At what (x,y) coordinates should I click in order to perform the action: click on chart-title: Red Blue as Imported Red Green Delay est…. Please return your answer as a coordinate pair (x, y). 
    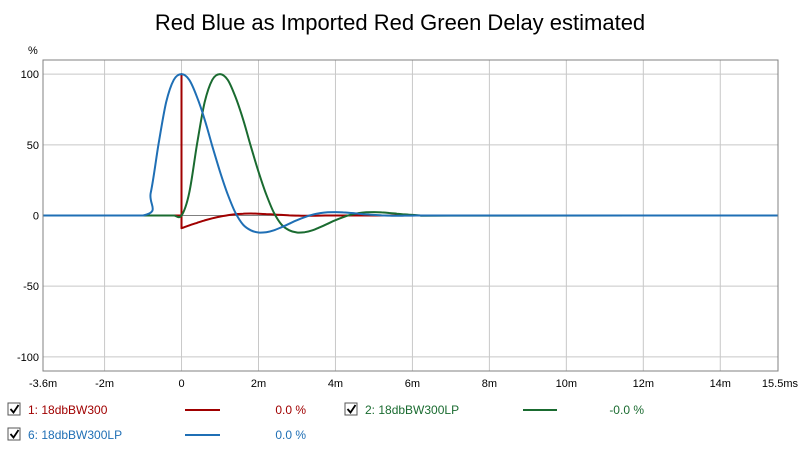
    Looking at the image, I should click on (400, 22).